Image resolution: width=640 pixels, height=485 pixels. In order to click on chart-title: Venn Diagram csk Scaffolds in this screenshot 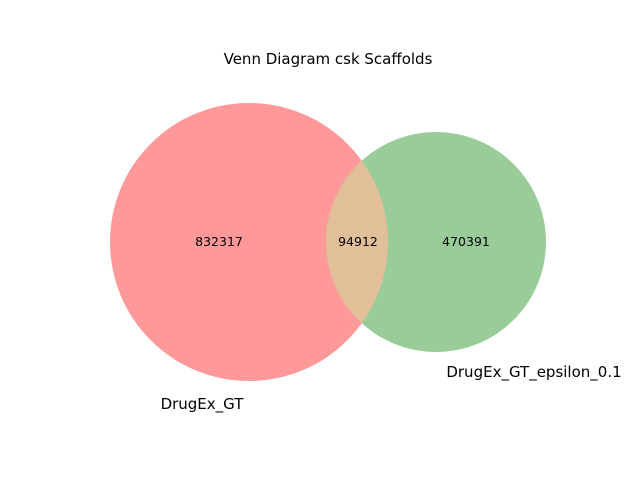, I will do `click(328, 59)`.